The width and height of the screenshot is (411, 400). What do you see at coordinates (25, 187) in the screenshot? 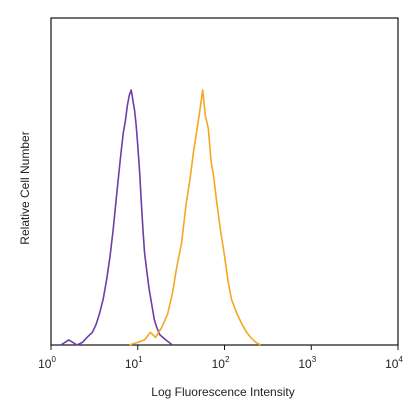
I see `y-axis-title: Relative Cell Number` at bounding box center [25, 187].